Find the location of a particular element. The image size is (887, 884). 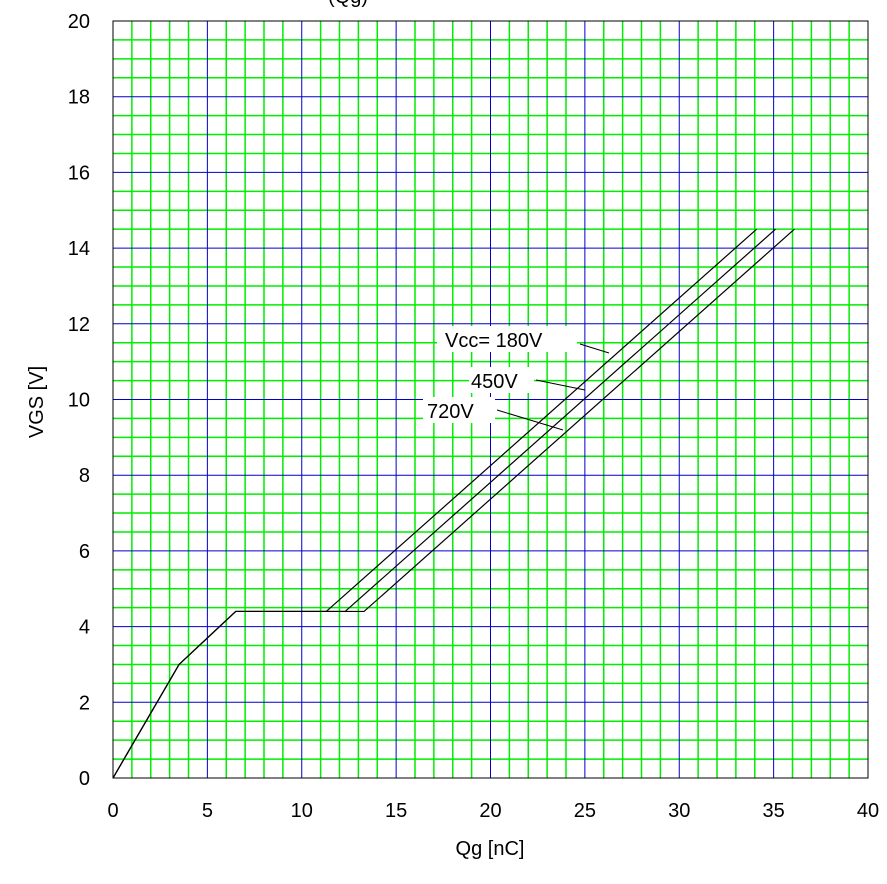

y-axis-label: VGS [V] is located at coordinates (37, 402).